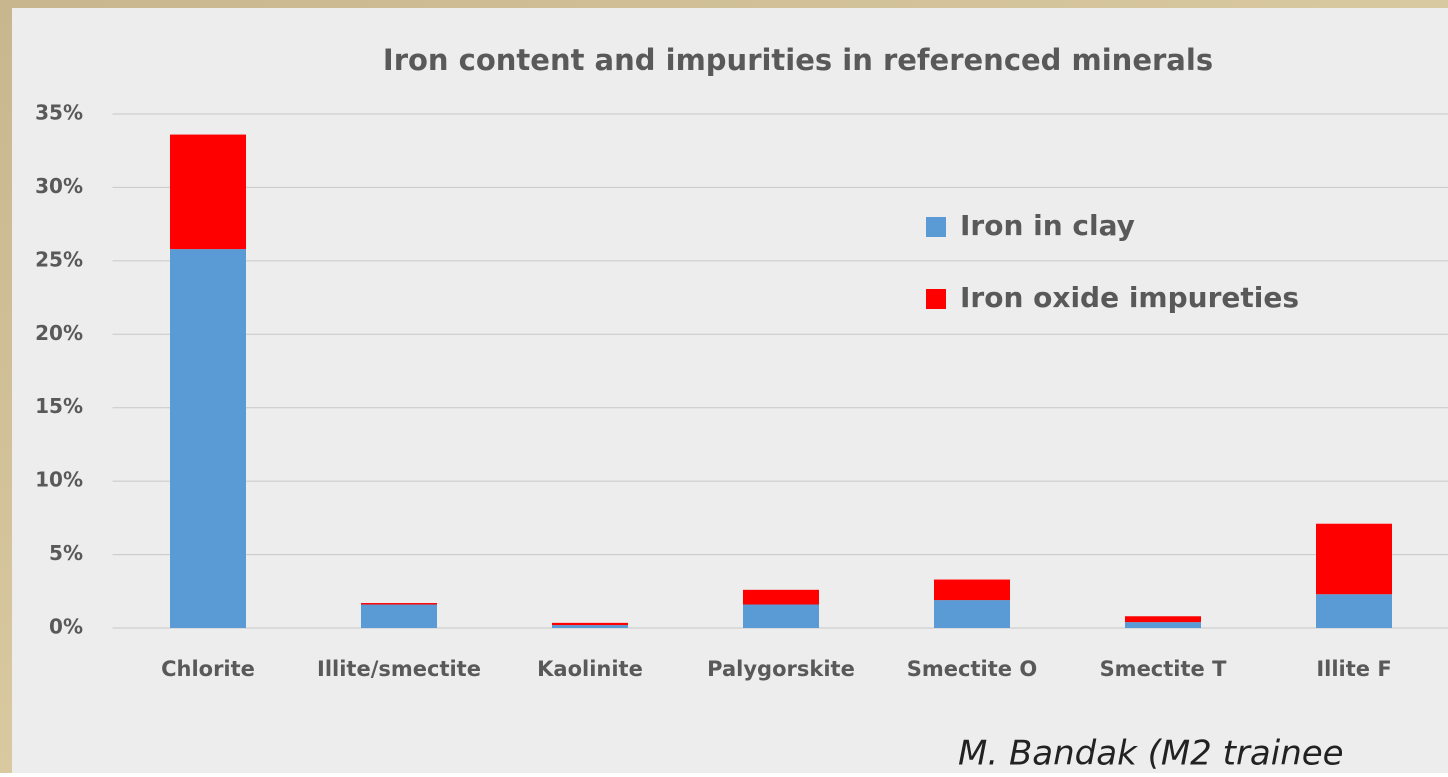 Image resolution: width=1448 pixels, height=777 pixels. Describe the element at coordinates (1164, 669) in the screenshot. I see `x-tick-label: Smectite T` at that location.